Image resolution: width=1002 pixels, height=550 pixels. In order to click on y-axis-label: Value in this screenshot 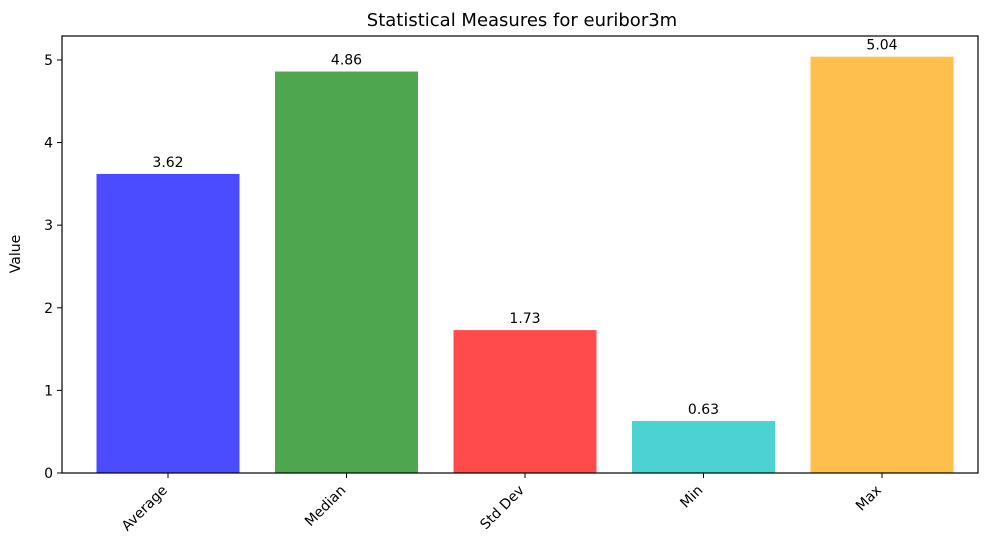, I will do `click(16, 254)`.